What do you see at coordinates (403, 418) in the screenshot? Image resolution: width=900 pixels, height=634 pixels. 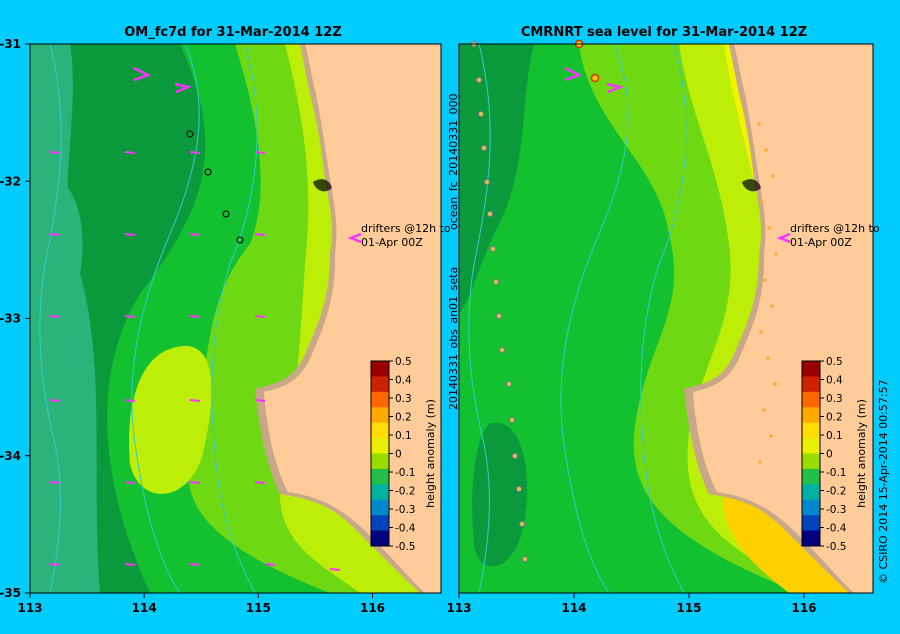 I see `colorbar-tick-label: 0.2` at bounding box center [403, 418].